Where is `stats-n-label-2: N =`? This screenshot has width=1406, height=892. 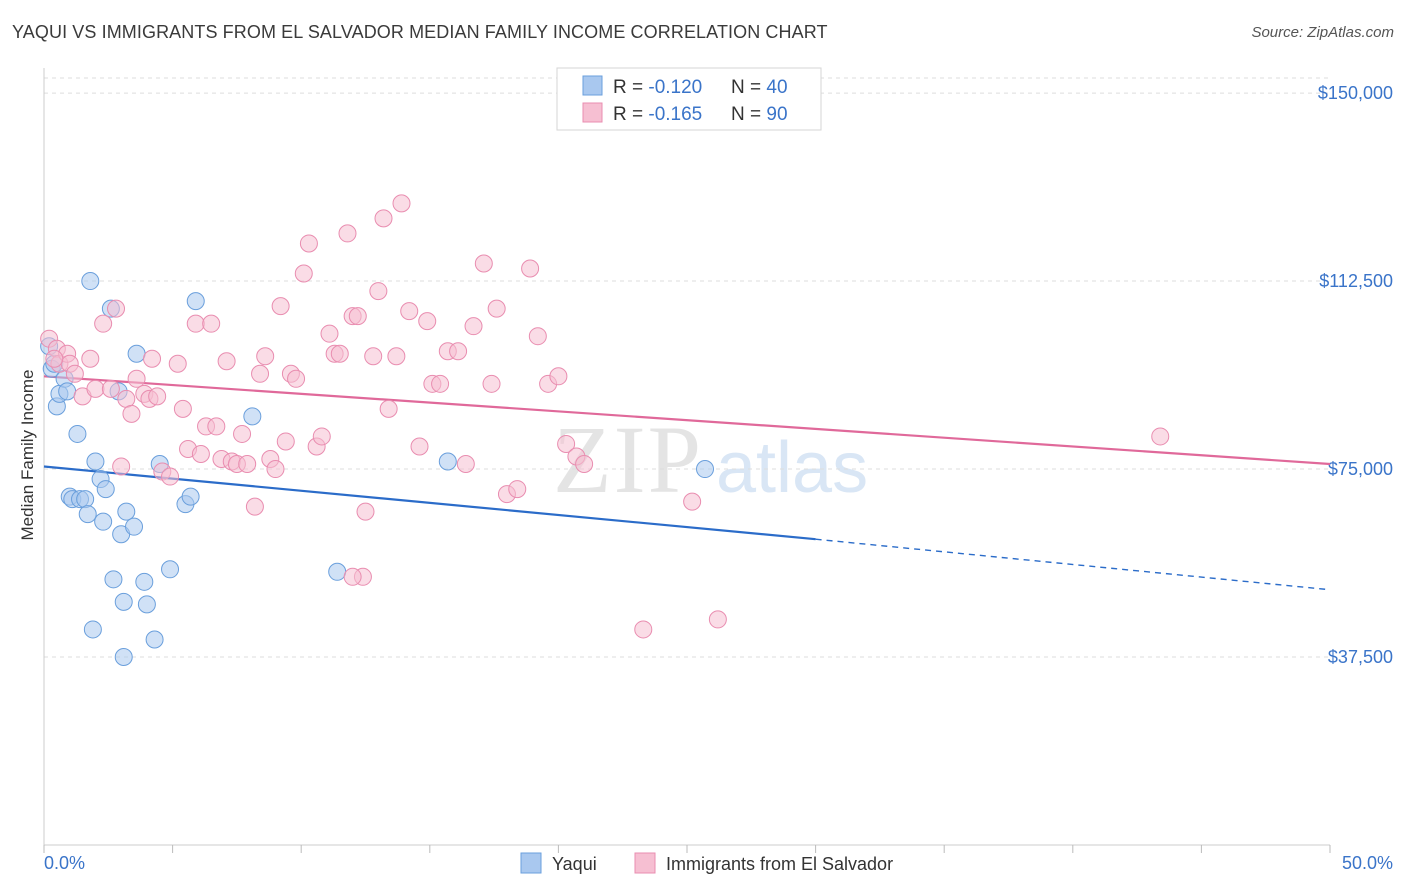
stats-n-label-2: N = is located at coordinates (748, 114).